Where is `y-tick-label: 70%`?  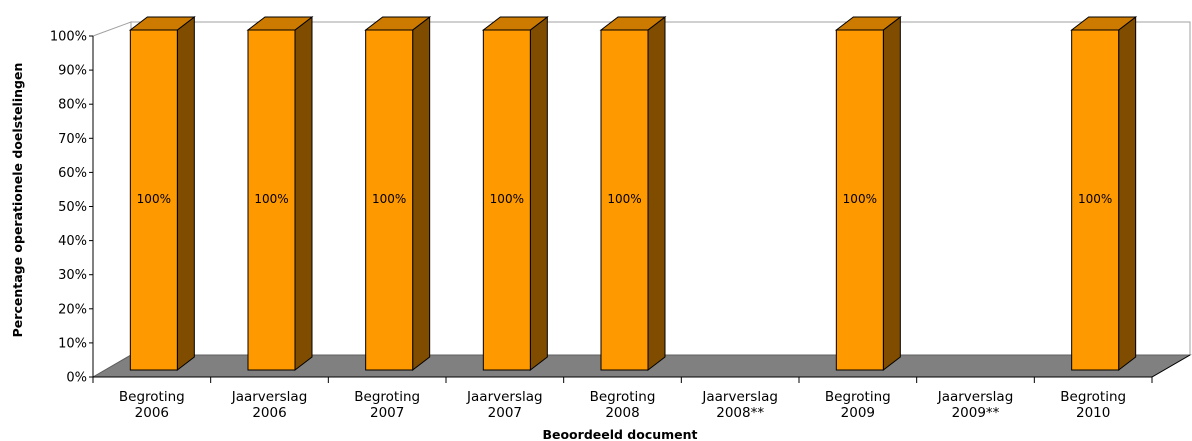
y-tick-label: 70% is located at coordinates (72, 139).